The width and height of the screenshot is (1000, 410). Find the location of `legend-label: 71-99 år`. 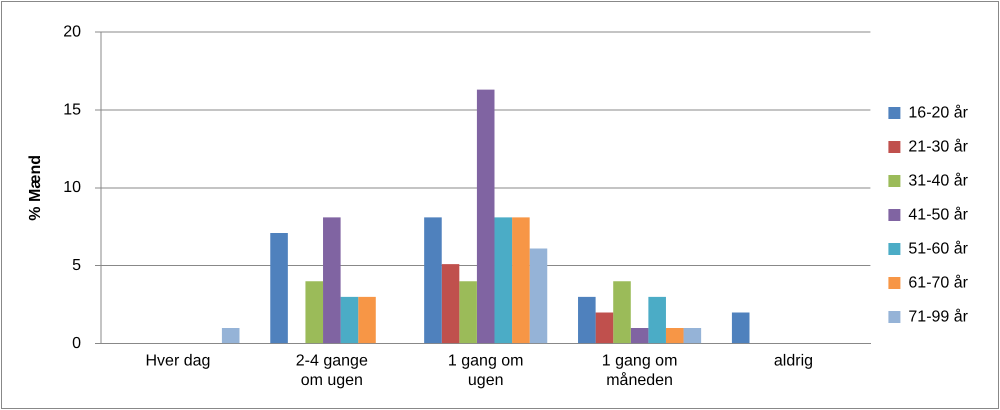

legend-label: 71-99 år is located at coordinates (938, 317).